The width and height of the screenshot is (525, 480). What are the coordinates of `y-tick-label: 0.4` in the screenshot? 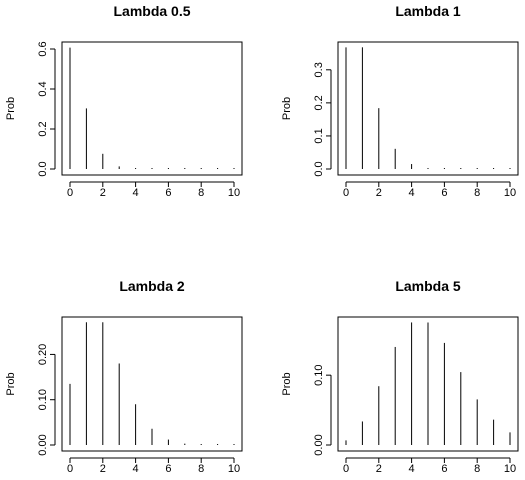 It's located at (43, 88).